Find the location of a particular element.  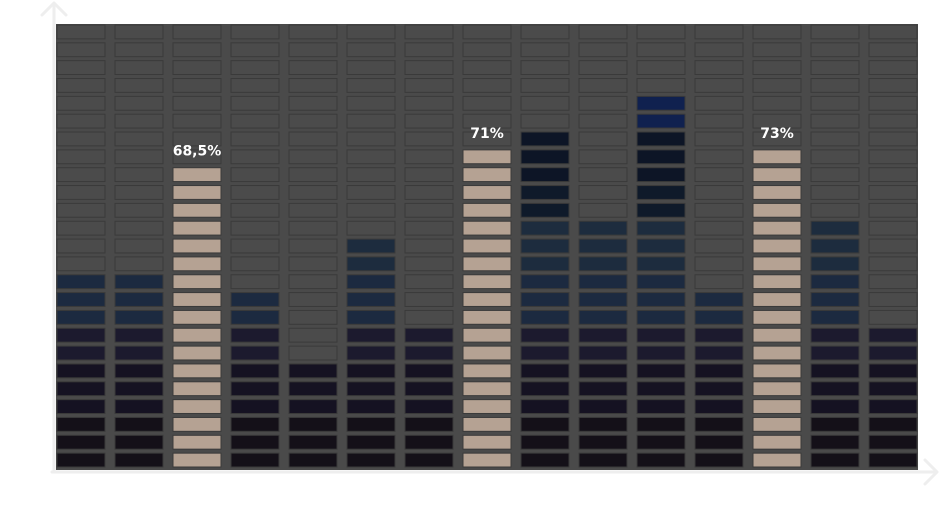

data-label-13: 73% is located at coordinates (777, 134).